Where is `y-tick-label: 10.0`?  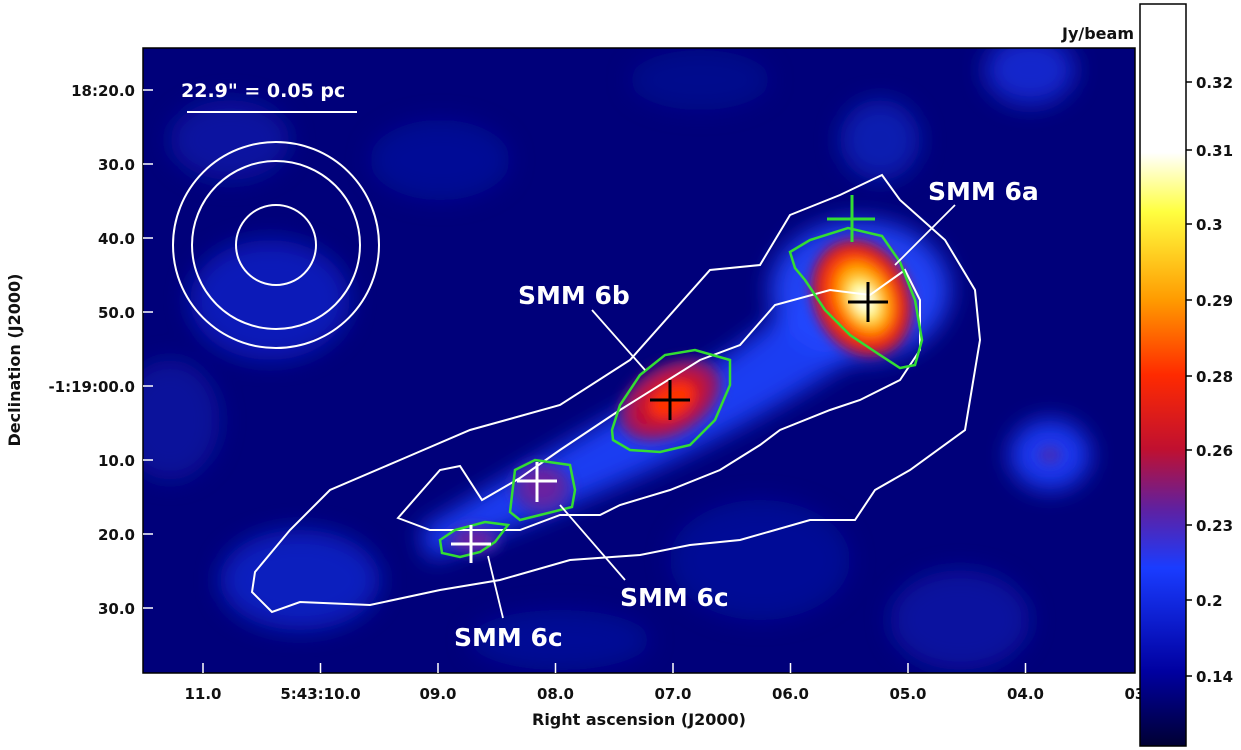 y-tick-label: 10.0 is located at coordinates (116, 461).